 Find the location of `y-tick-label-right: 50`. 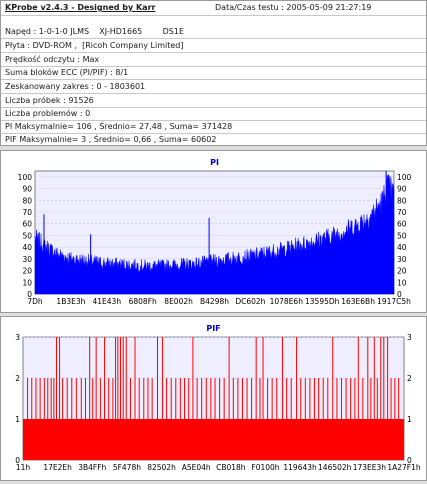

y-tick-label-right: 50 is located at coordinates (402, 235).